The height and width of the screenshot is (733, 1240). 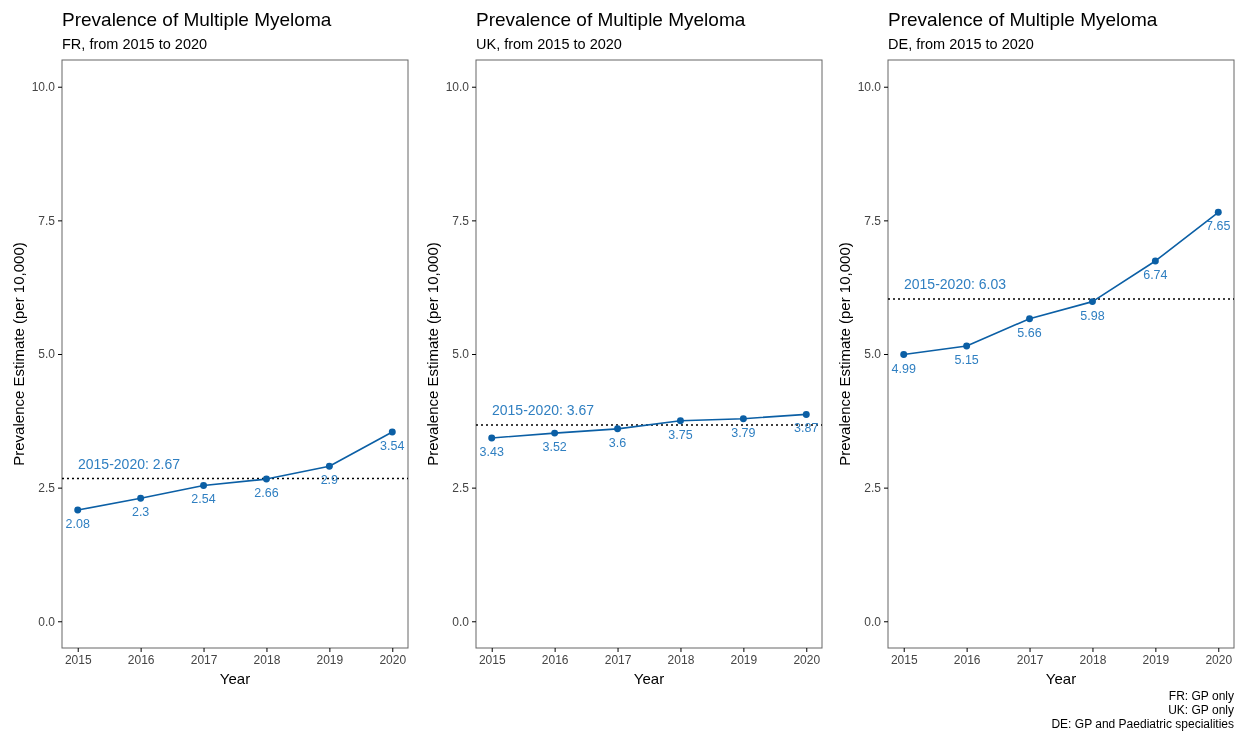 What do you see at coordinates (549, 44) in the screenshot?
I see `chart-subtitle: UK, from 2015 to 2020` at bounding box center [549, 44].